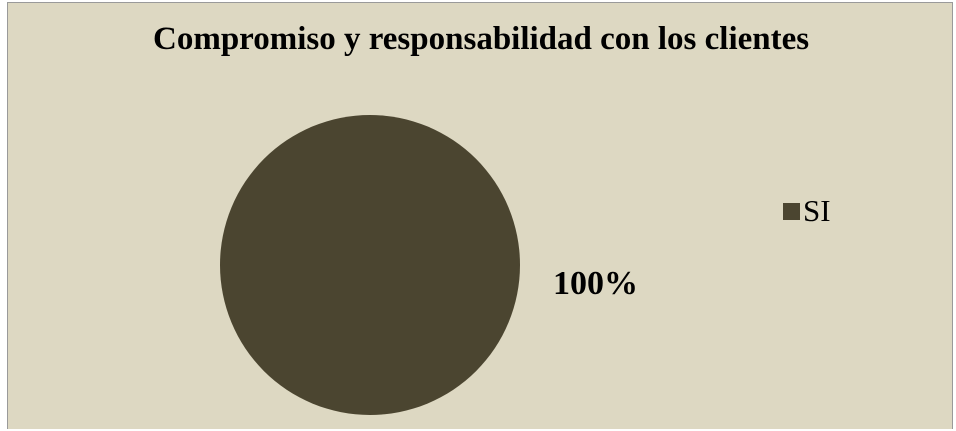  What do you see at coordinates (791, 211) in the screenshot?
I see `legend-swatch-si` at bounding box center [791, 211].